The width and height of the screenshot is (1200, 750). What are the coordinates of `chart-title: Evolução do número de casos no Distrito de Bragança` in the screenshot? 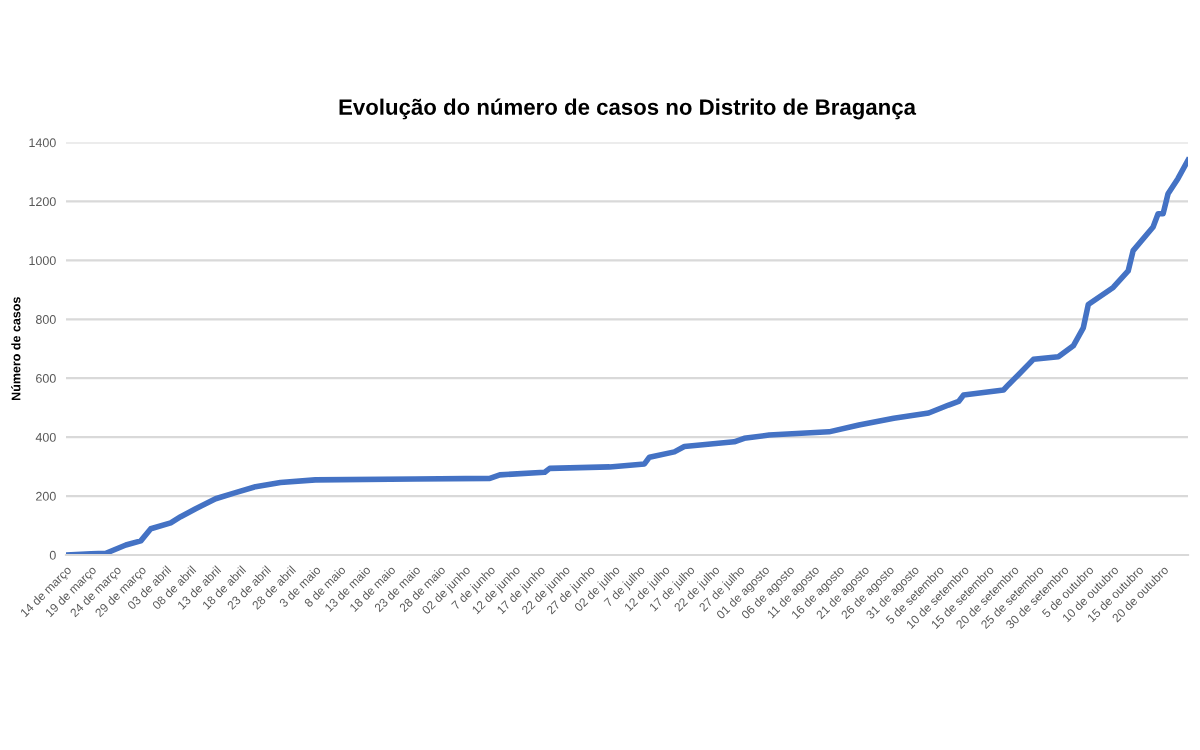 It's located at (628, 109).